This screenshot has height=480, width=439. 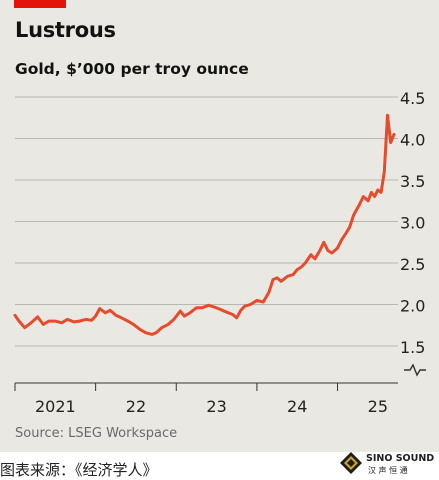 What do you see at coordinates (79, 470) in the screenshot?
I see `image-caption: 图表来源：《经济学人》` at bounding box center [79, 470].